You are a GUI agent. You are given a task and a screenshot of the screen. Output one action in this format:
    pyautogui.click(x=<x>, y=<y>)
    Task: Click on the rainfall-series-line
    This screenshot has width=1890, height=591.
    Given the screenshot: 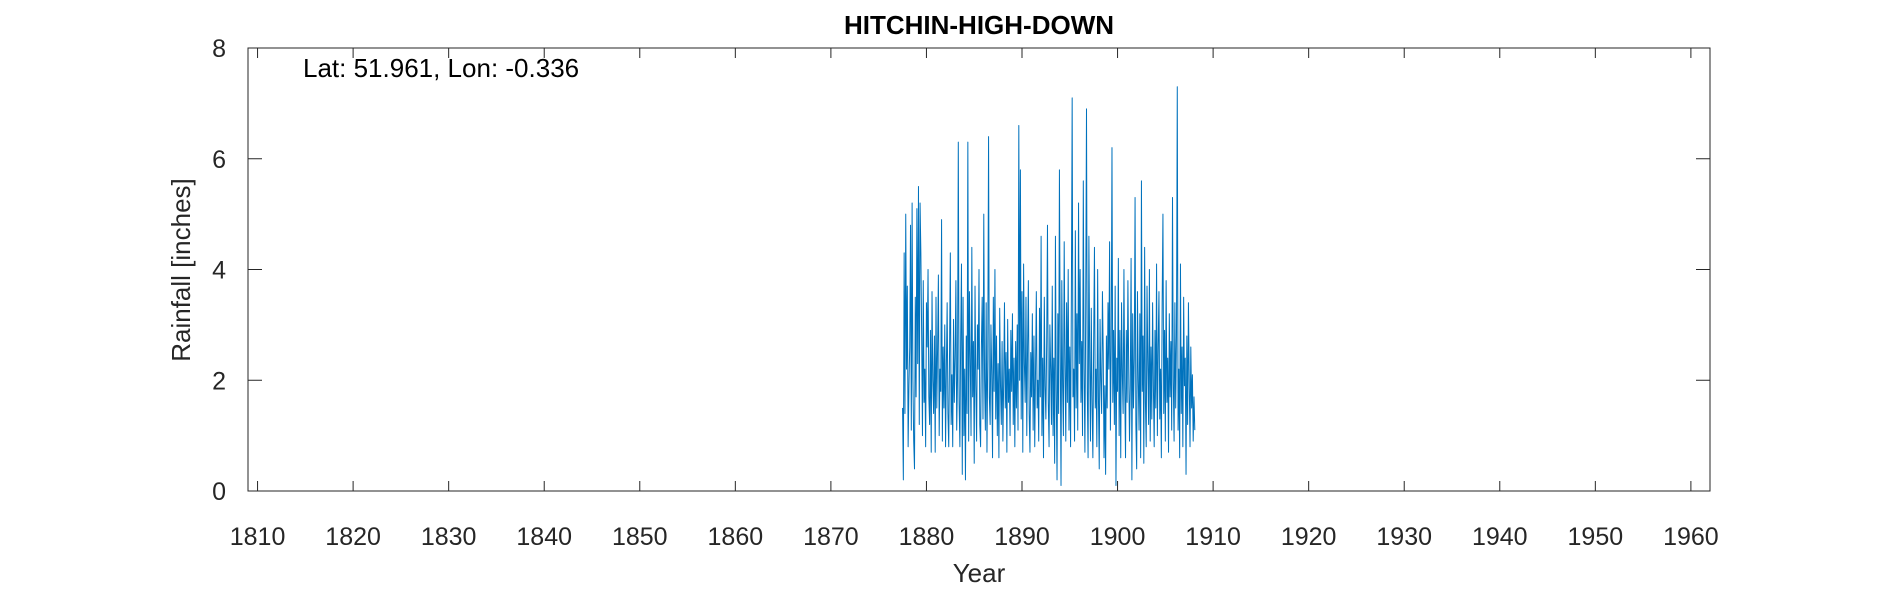 What is the action you would take?
    pyautogui.click(x=1049, y=286)
    